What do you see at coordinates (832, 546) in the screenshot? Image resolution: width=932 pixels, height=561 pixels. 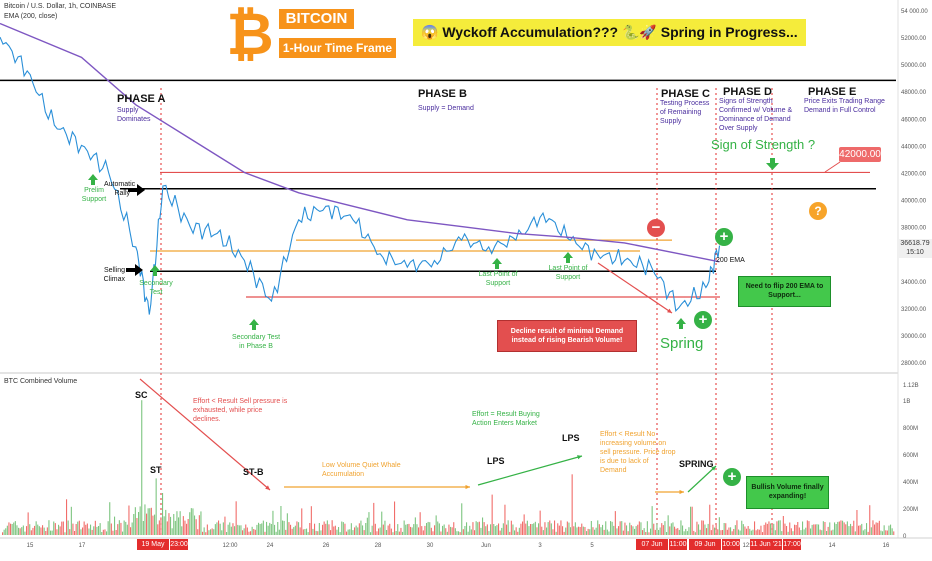 I see `time-tick-12: 14` at bounding box center [832, 546].